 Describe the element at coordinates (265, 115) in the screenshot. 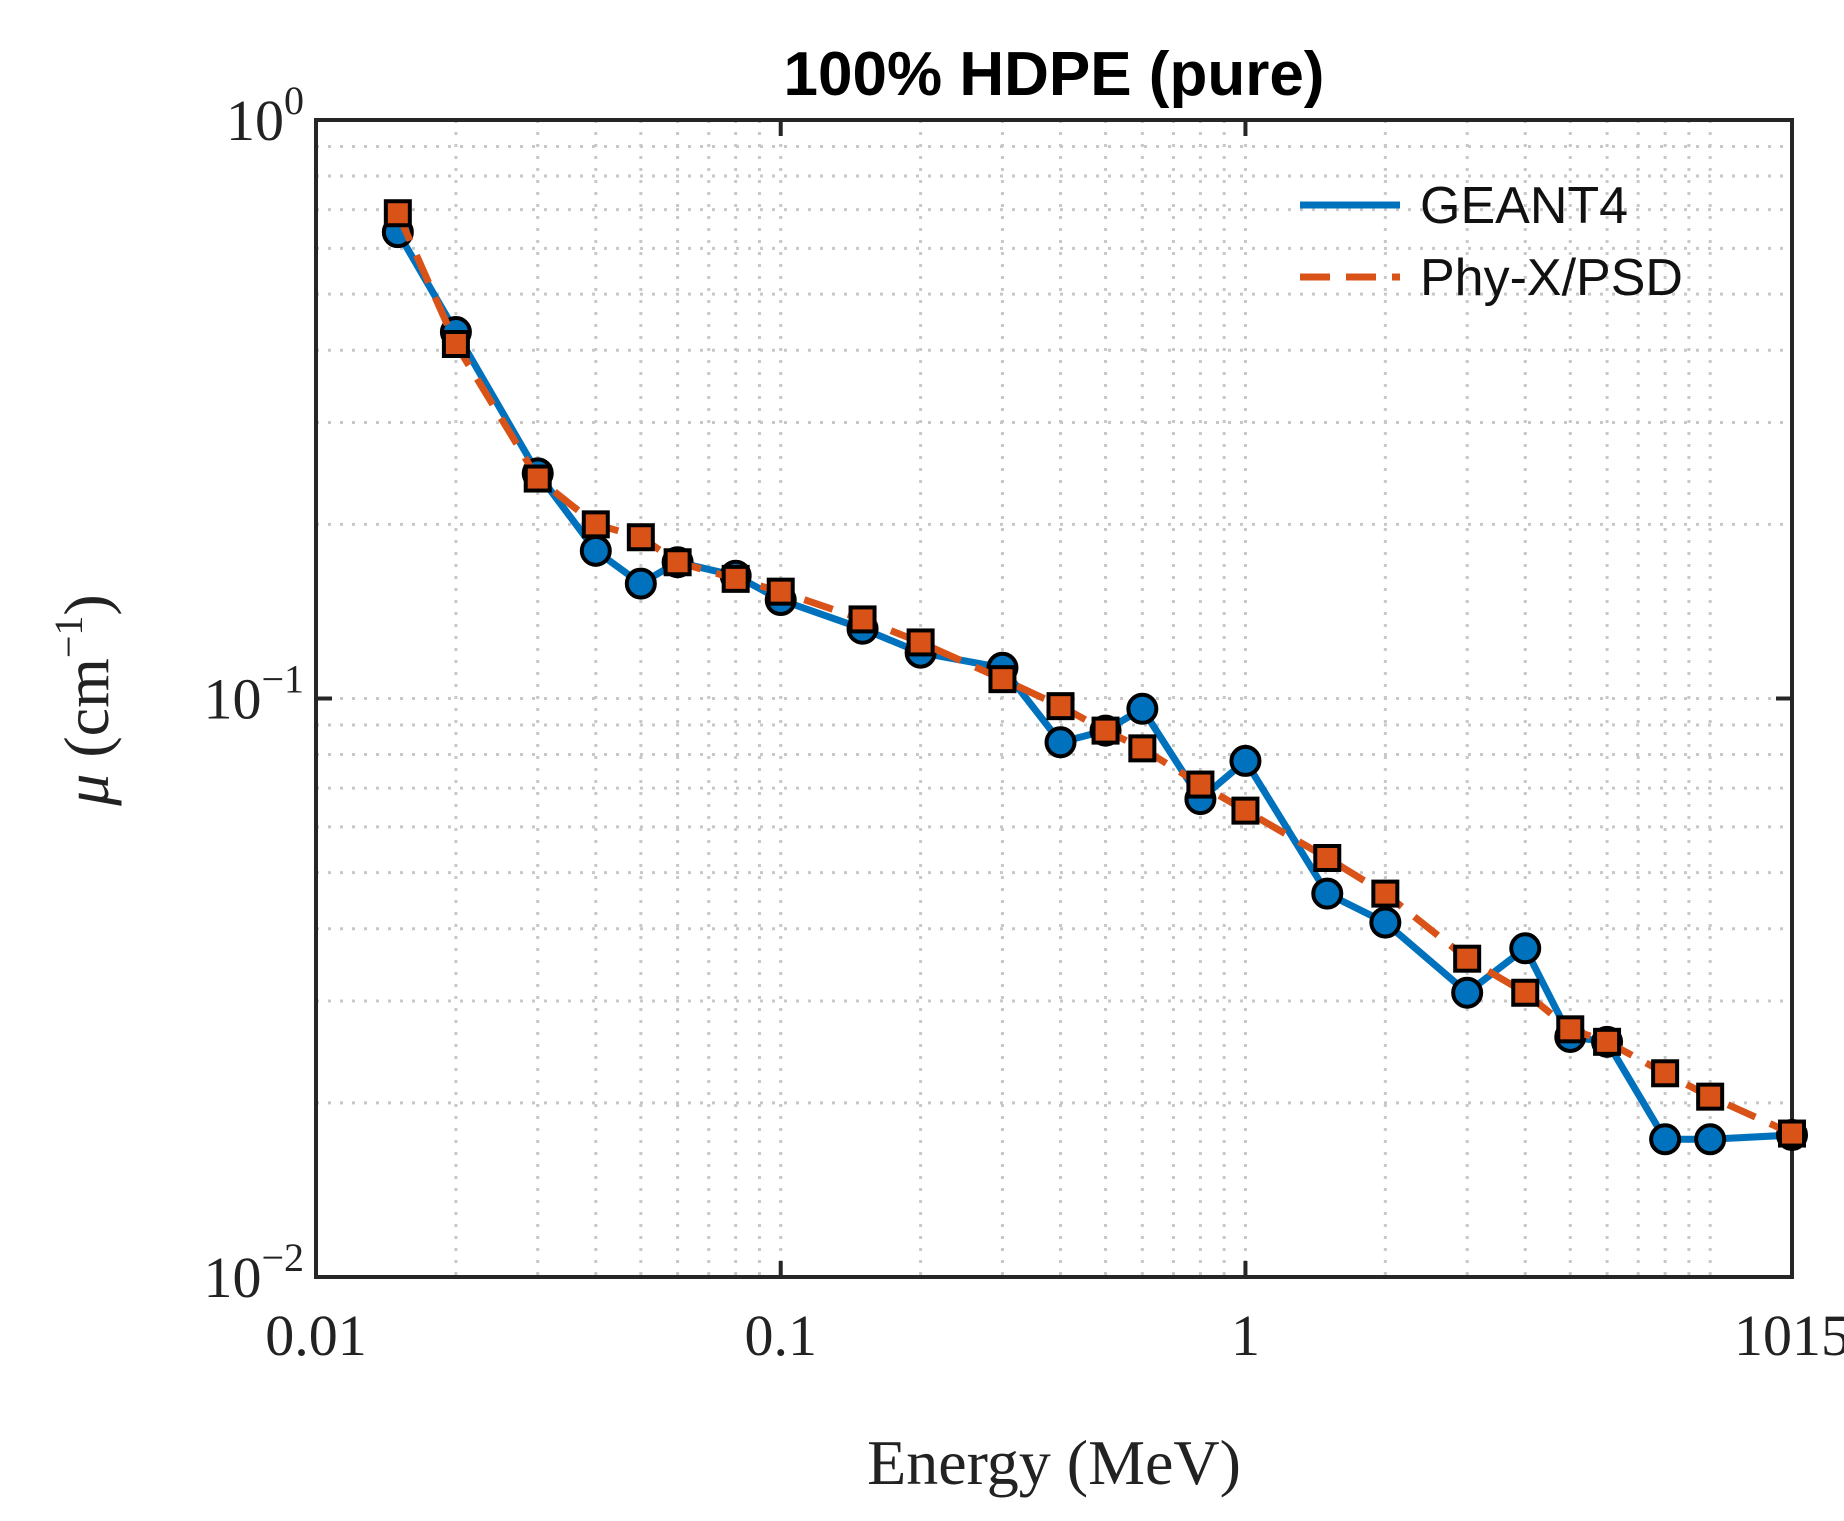

I see `y-tick-label: 10⁰` at that location.